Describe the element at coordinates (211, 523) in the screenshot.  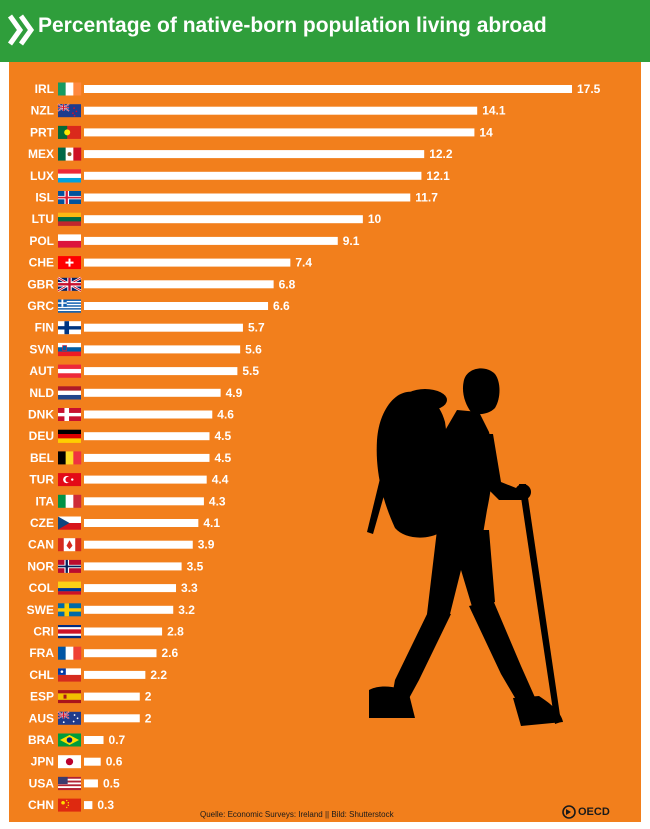
I see `value-label: 4.1` at that location.